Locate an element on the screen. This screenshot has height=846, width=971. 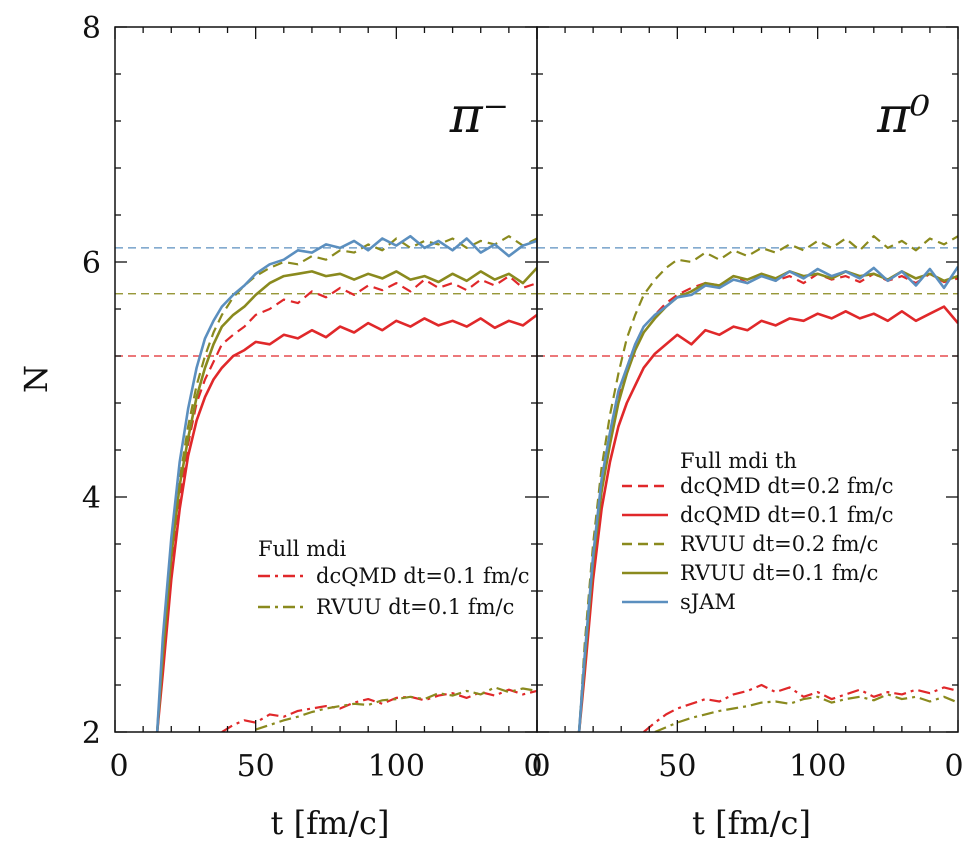
y-tick-label: 6 is located at coordinates (91, 263).